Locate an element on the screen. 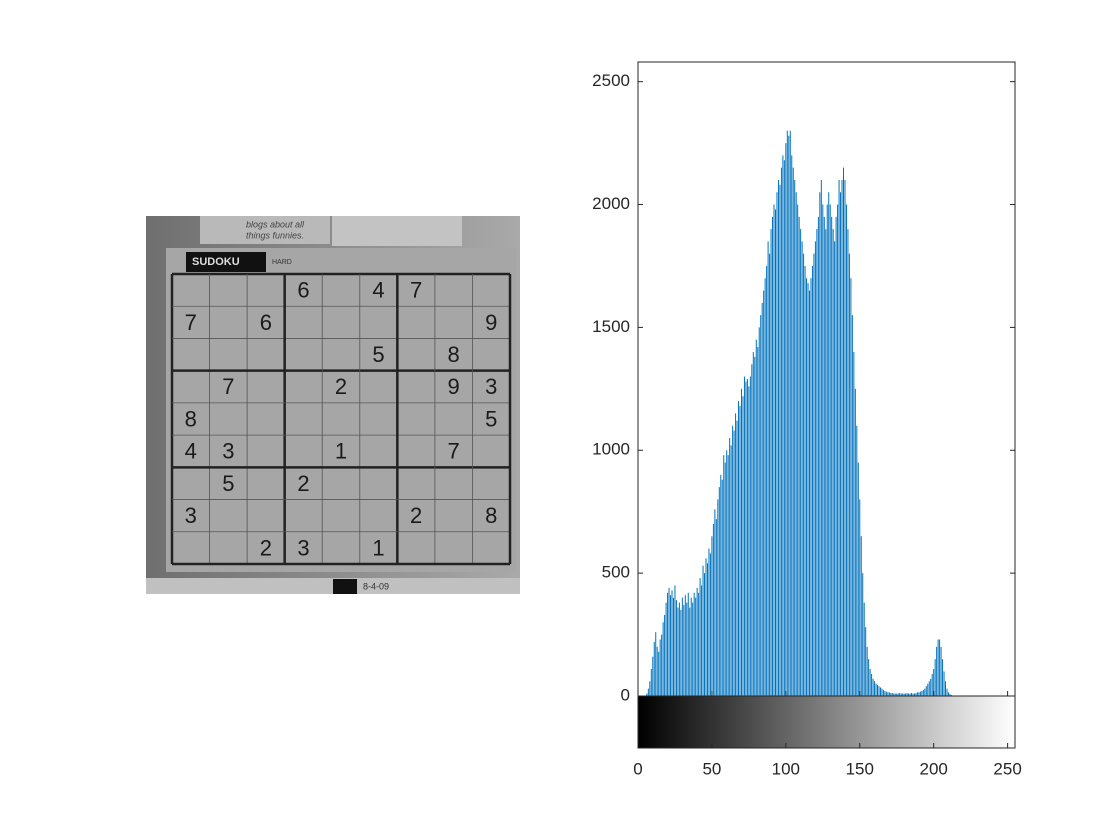  caption: things funnies. is located at coordinates (275, 235).